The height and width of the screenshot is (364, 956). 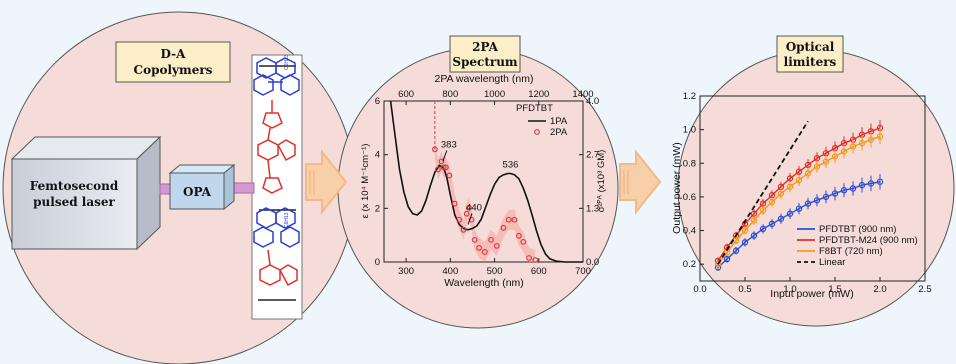 I want to click on spectrum-plot-frame, so click(x=483, y=181).